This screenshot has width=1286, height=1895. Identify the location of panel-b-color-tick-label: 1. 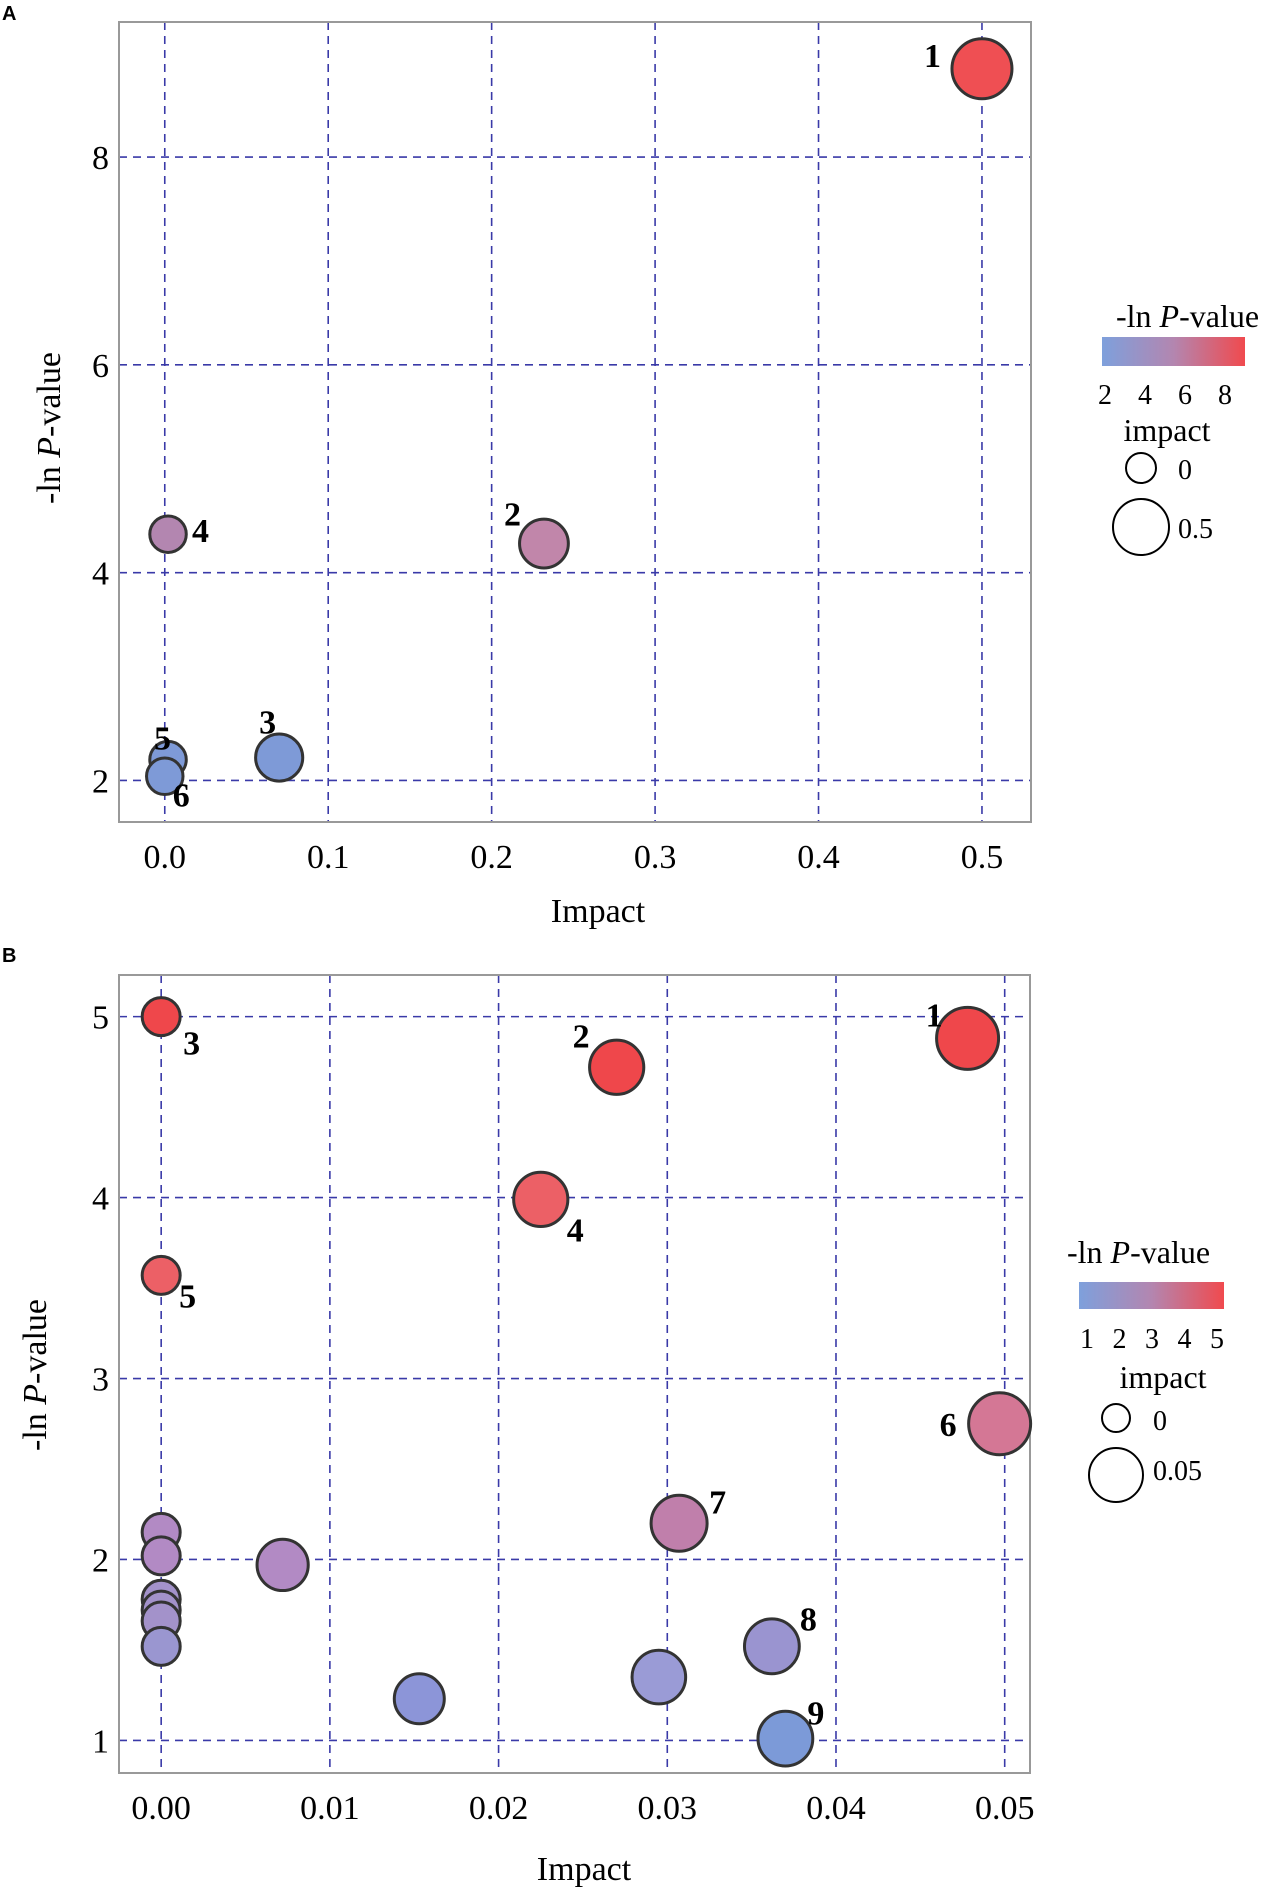
(1087, 1339).